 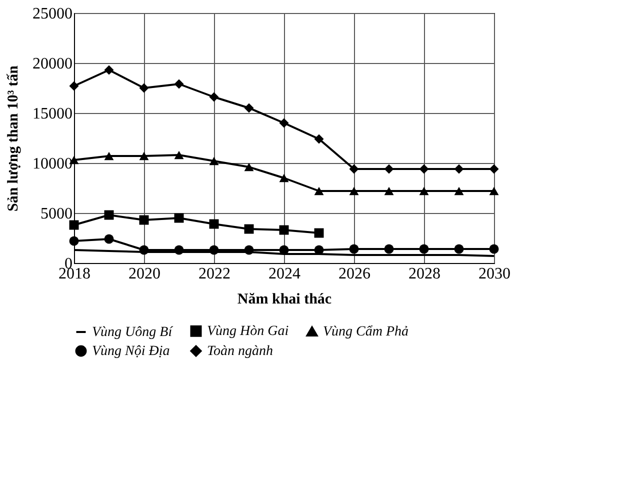 I want to click on x-axis-title: Năm khai thác, so click(x=284, y=300).